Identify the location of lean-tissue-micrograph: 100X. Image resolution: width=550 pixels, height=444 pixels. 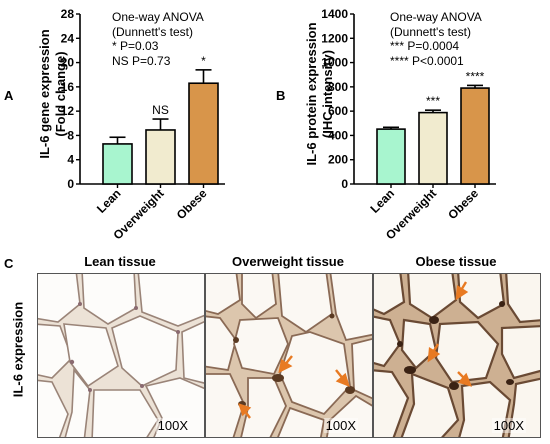
(121, 355).